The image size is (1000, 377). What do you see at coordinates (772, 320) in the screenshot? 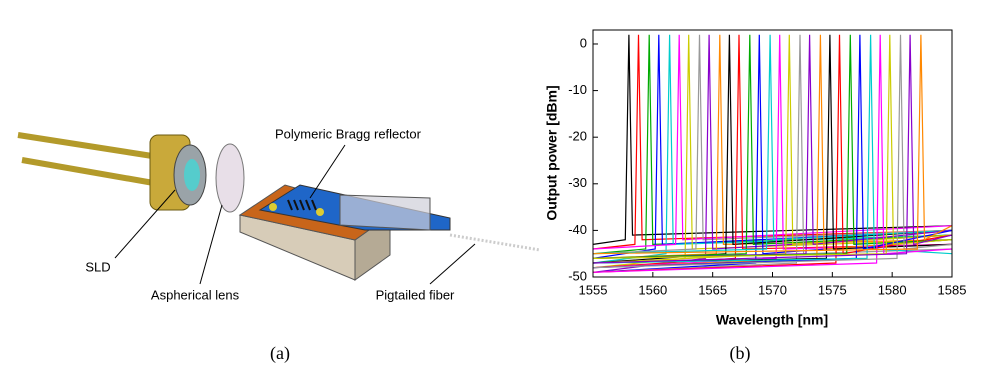
I see `x-axis-label: Wavelength [nm]` at bounding box center [772, 320].